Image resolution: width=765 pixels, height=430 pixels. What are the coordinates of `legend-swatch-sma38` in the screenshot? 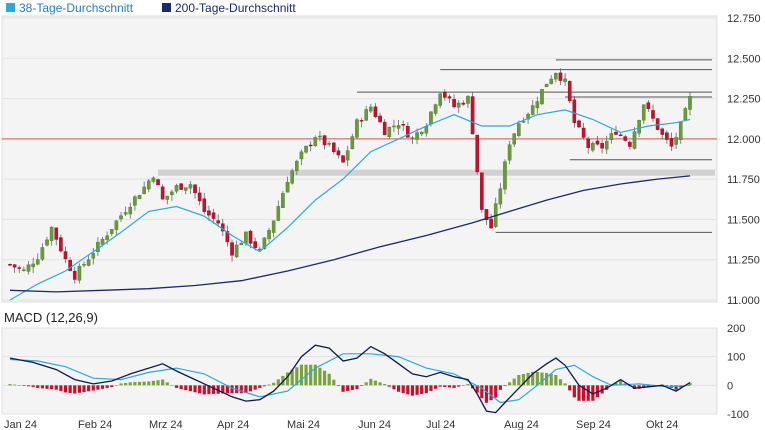 It's located at (10, 7).